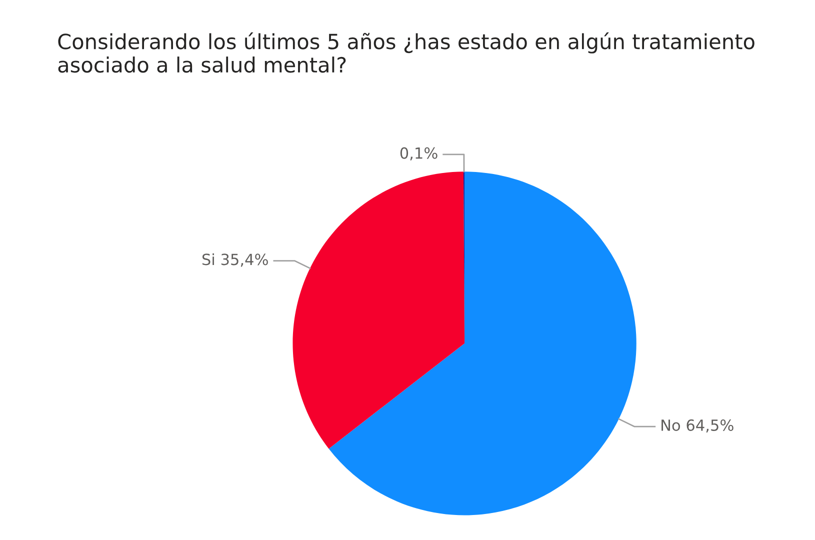  What do you see at coordinates (235, 260) in the screenshot?
I see `slice-label: Si 35,4%` at bounding box center [235, 260].